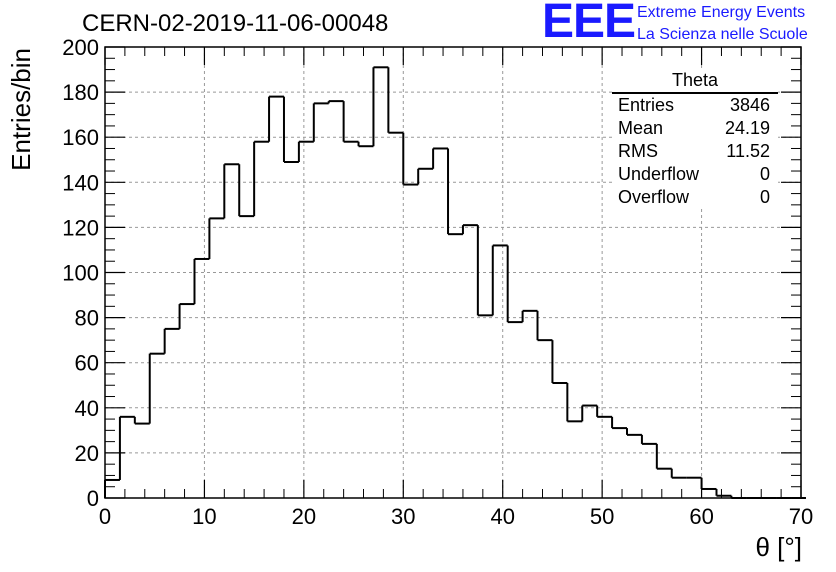 This screenshot has height=572, width=836. I want to click on y-tick-label: 180, so click(80, 92).